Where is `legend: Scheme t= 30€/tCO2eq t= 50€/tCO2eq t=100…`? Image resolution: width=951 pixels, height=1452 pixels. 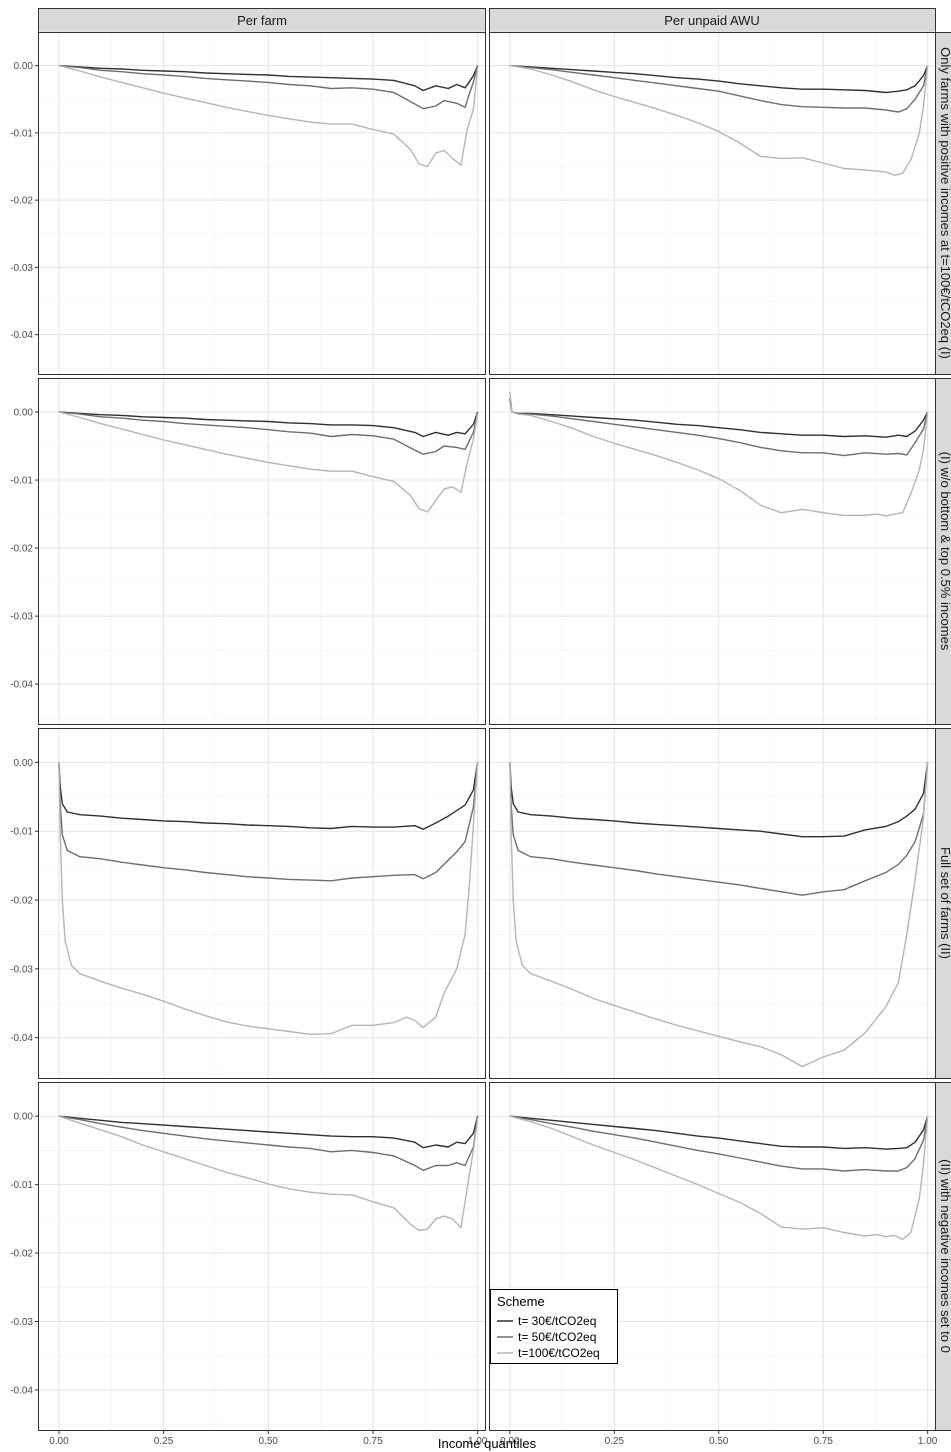 legend: Scheme t= 30€/tCO2eq t= 50€/tCO2eq t=100… is located at coordinates (554, 1327).